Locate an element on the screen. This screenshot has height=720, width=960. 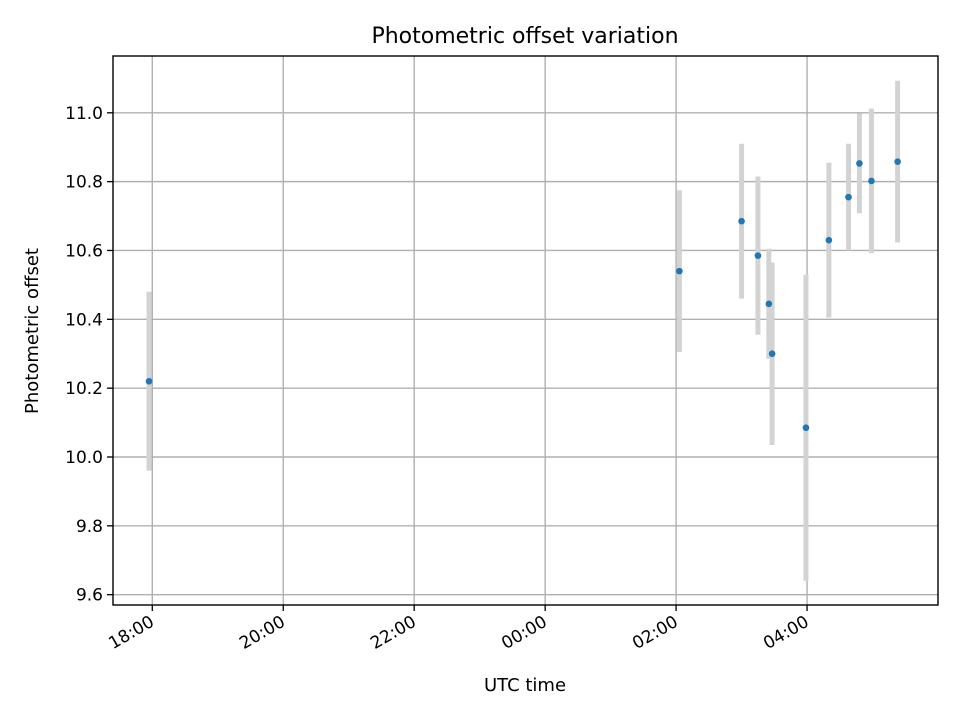
y-tick-label: 9.6 is located at coordinates (89, 596).